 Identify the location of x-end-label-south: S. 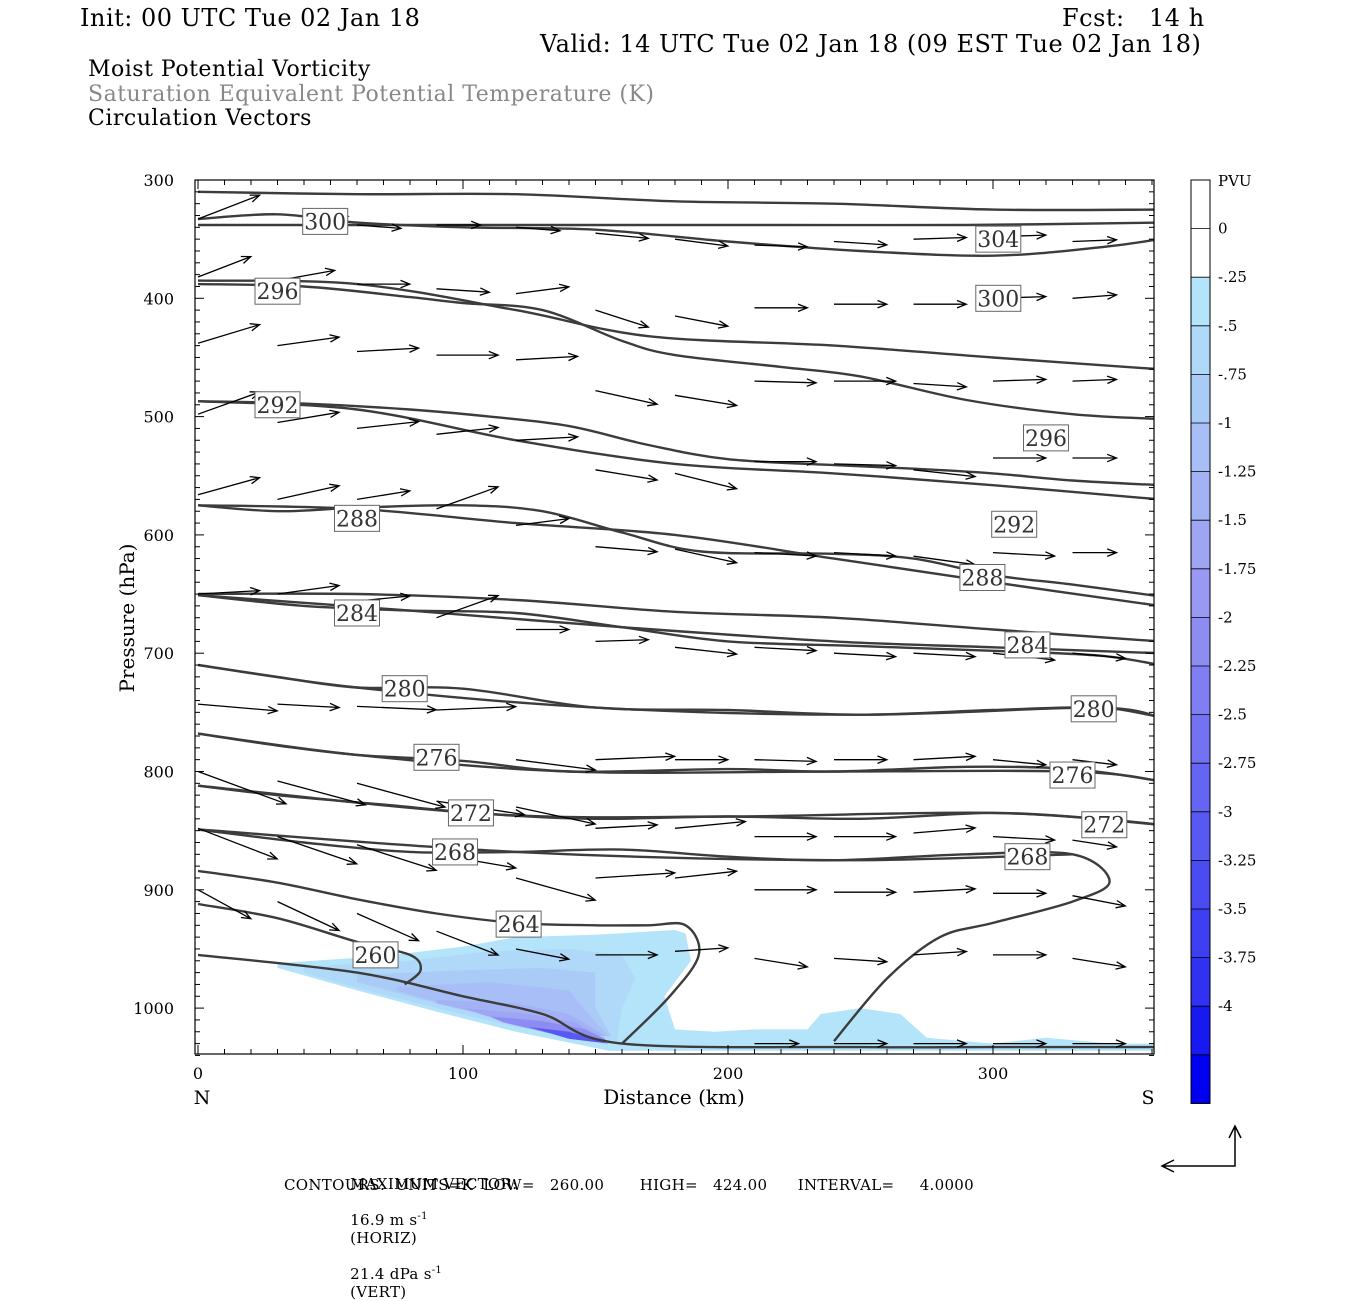
(1147, 1098).